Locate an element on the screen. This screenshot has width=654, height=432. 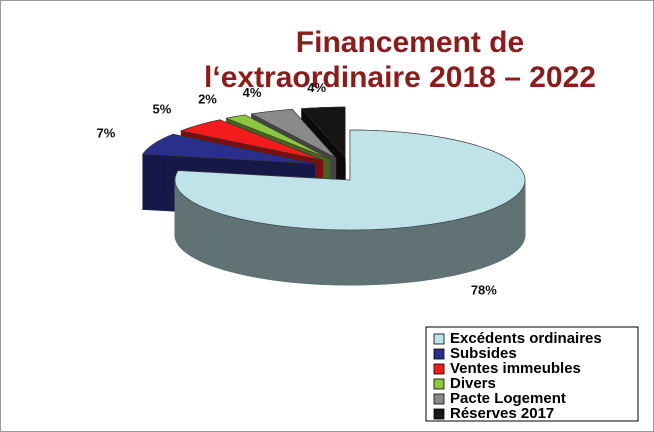
chart-title: Financement de is located at coordinates (410, 42).